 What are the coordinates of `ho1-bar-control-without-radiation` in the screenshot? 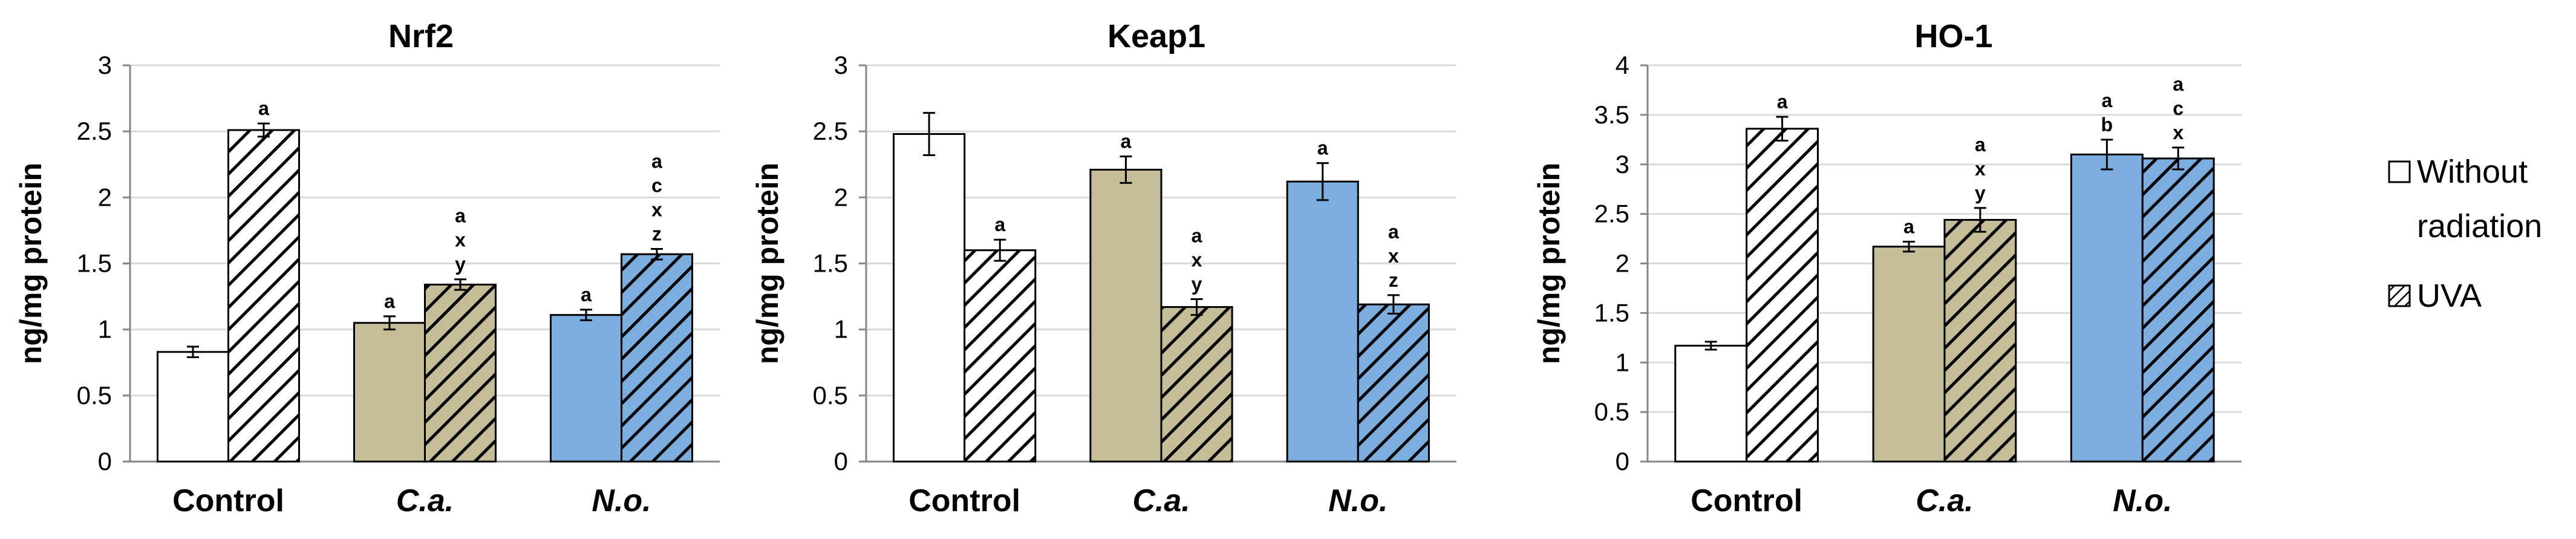 It's located at (1711, 403).